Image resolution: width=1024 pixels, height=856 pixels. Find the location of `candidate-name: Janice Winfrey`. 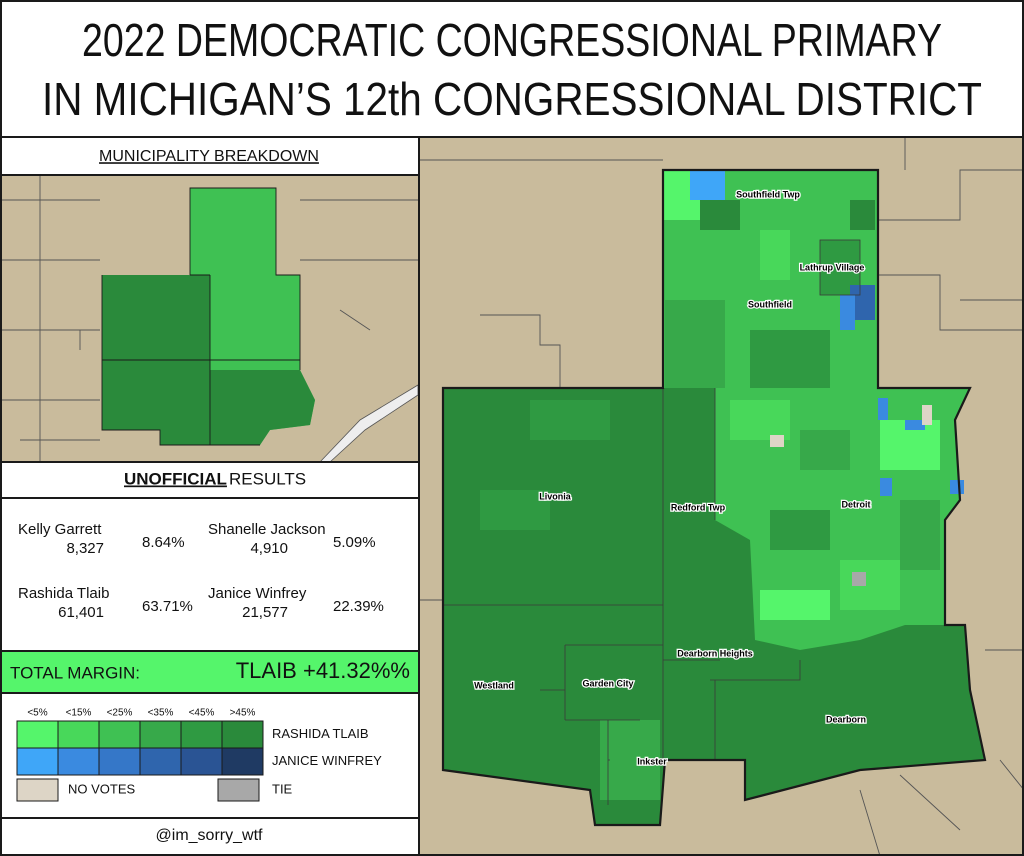

candidate-name: Janice Winfrey is located at coordinates (257, 593).